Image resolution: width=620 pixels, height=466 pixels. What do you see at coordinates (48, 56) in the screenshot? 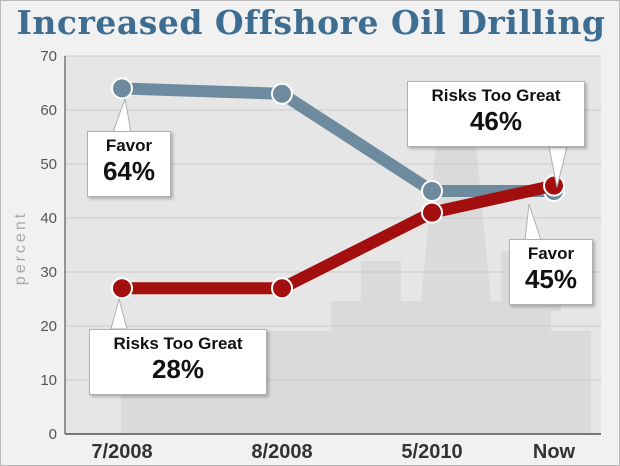
I see `y-tick-label: 70` at bounding box center [48, 56].